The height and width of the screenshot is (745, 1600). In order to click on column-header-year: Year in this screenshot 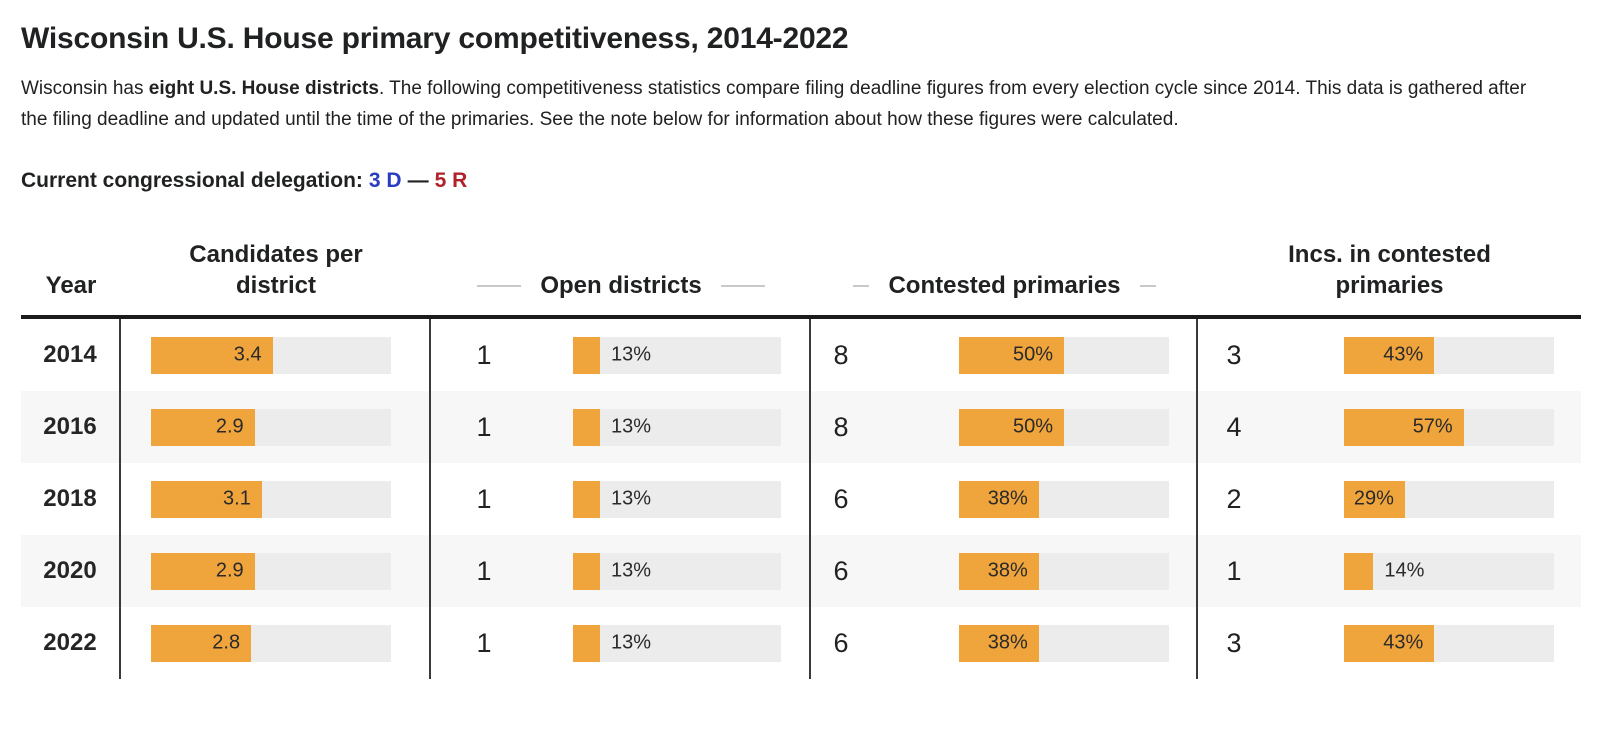, I will do `click(71, 285)`.